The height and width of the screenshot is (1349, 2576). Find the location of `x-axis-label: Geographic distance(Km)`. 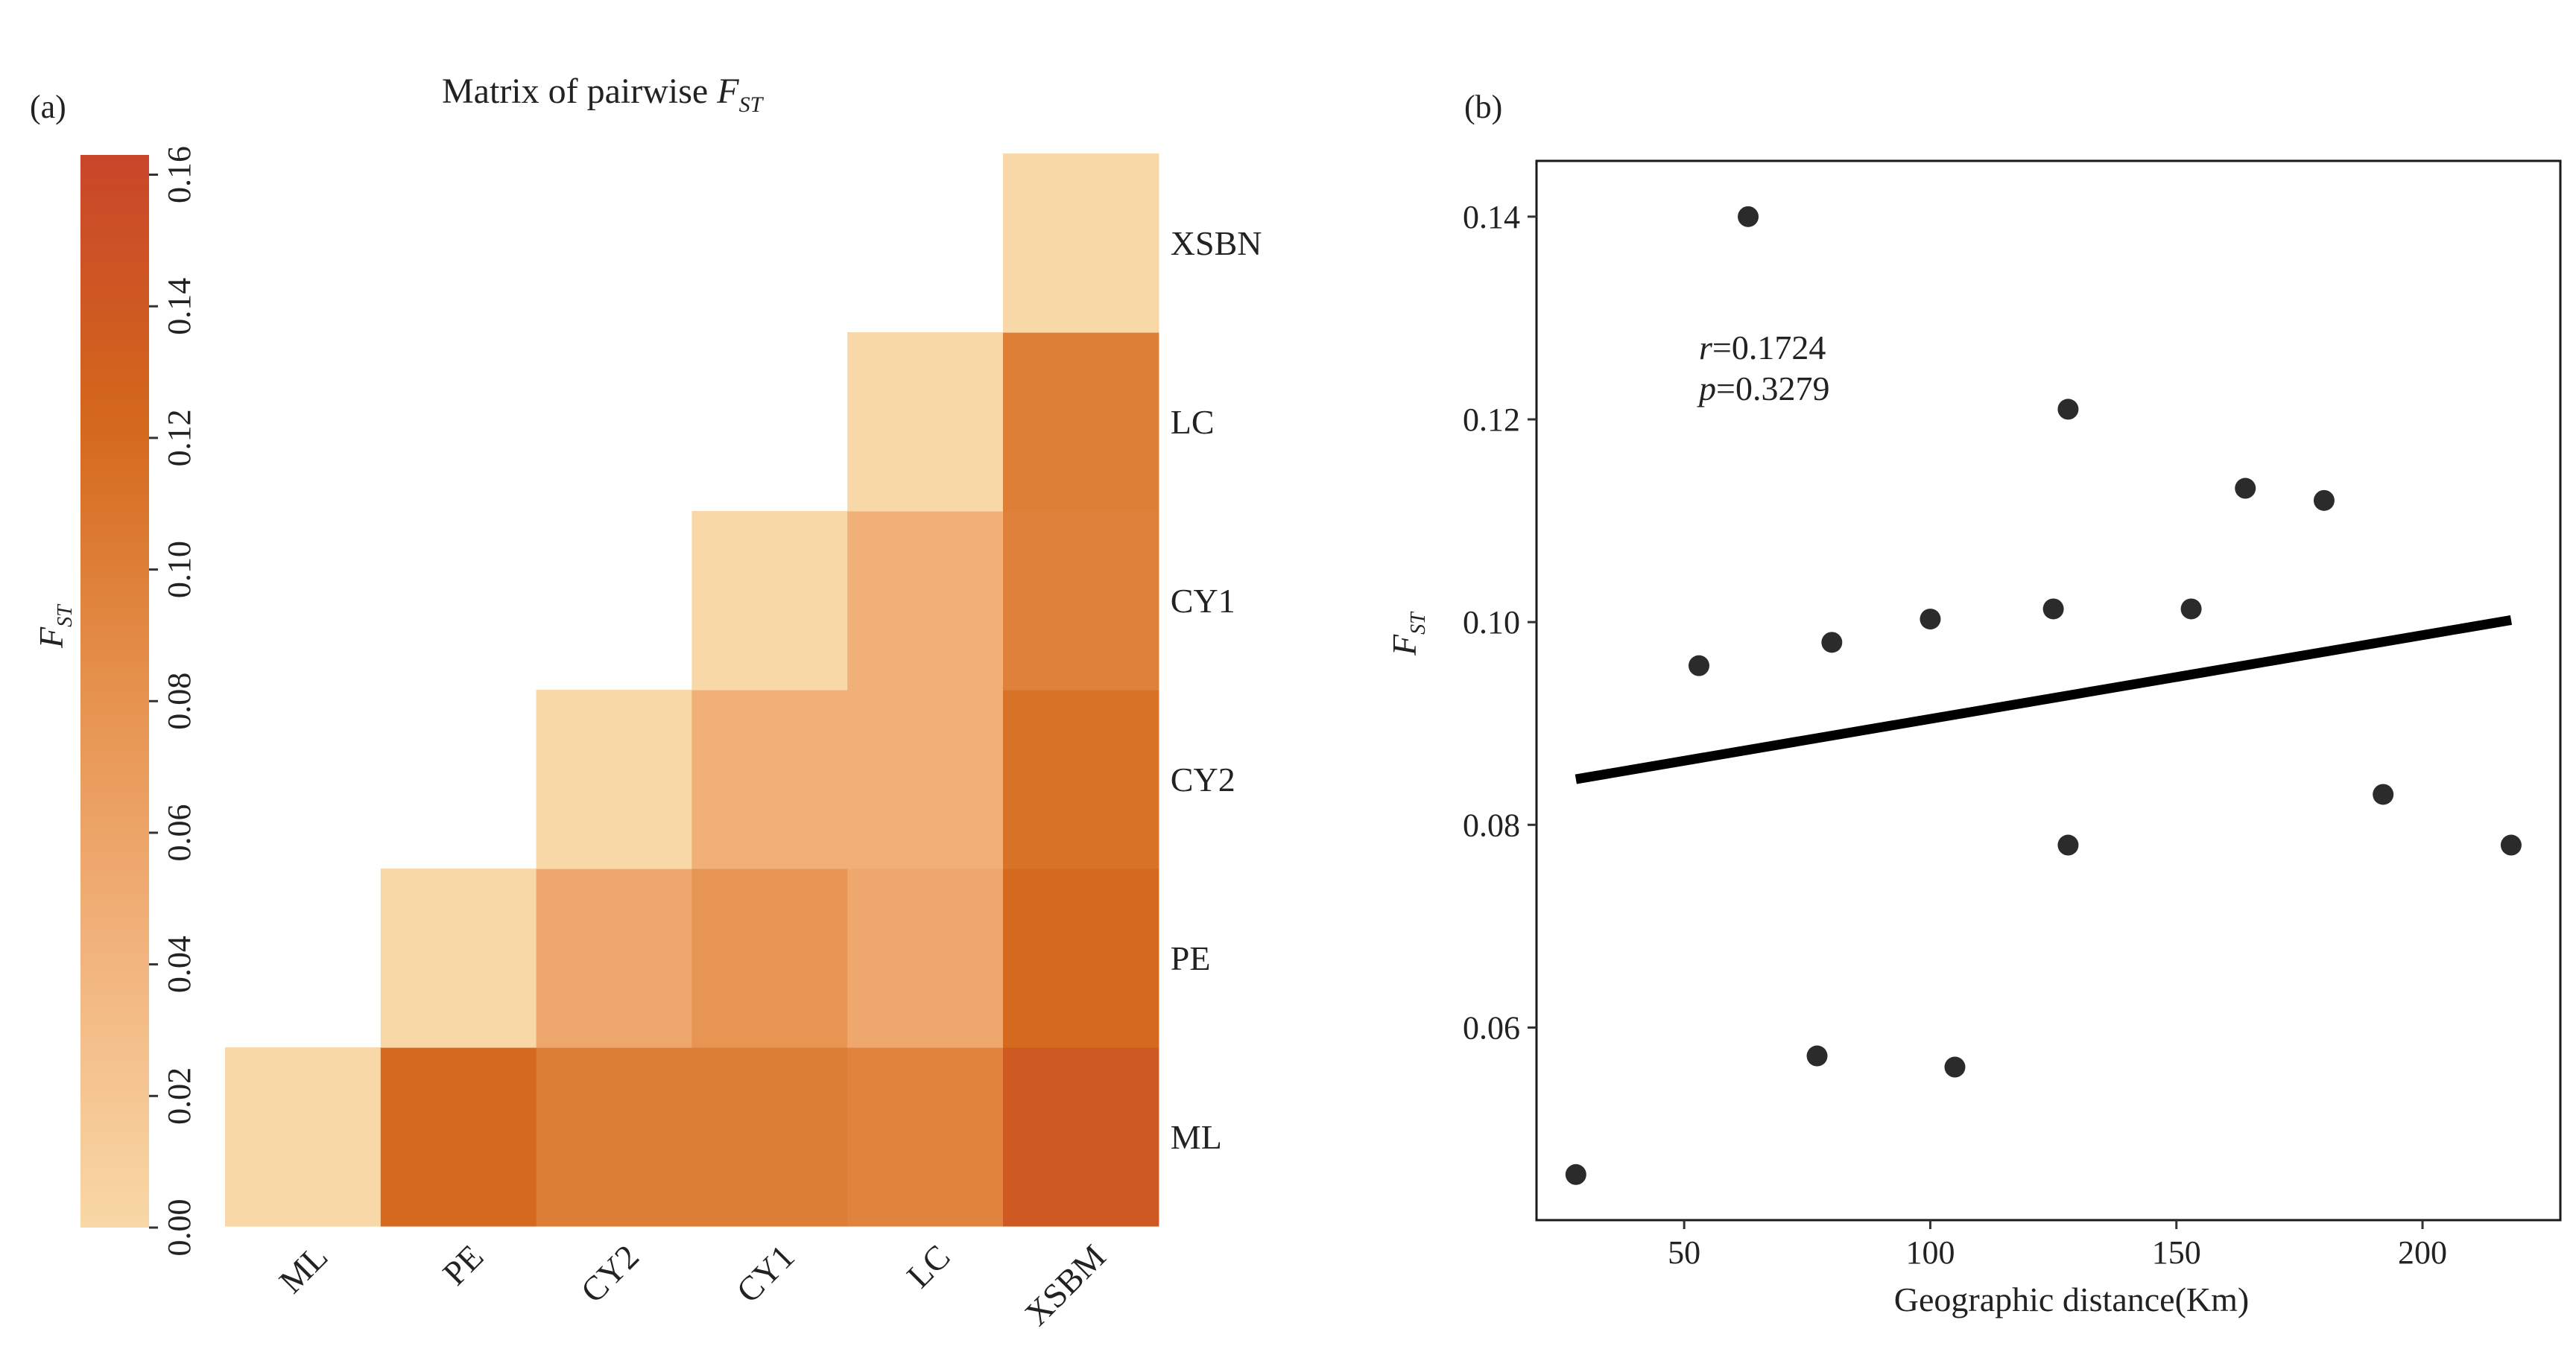

x-axis-label: Geographic distance(Km) is located at coordinates (2071, 1299).